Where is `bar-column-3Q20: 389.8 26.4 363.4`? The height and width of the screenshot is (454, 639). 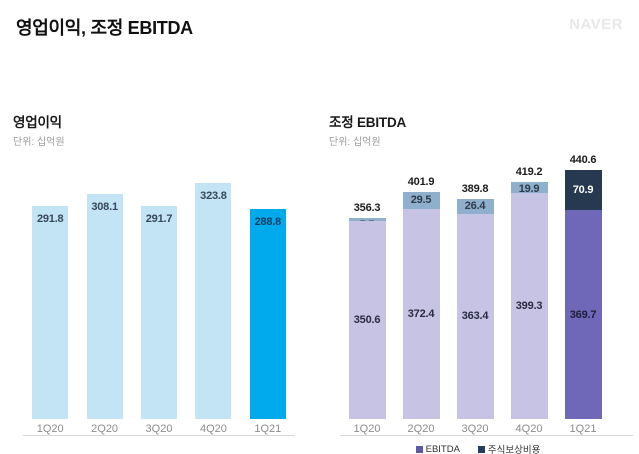 bar-column-3Q20: 389.8 26.4 363.4 is located at coordinates (475, 285).